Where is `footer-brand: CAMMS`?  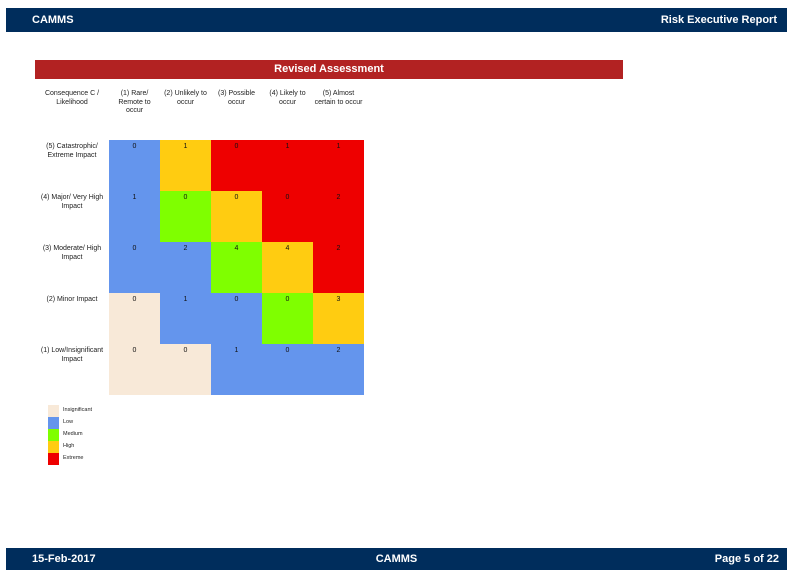 footer-brand: CAMMS is located at coordinates (396, 559).